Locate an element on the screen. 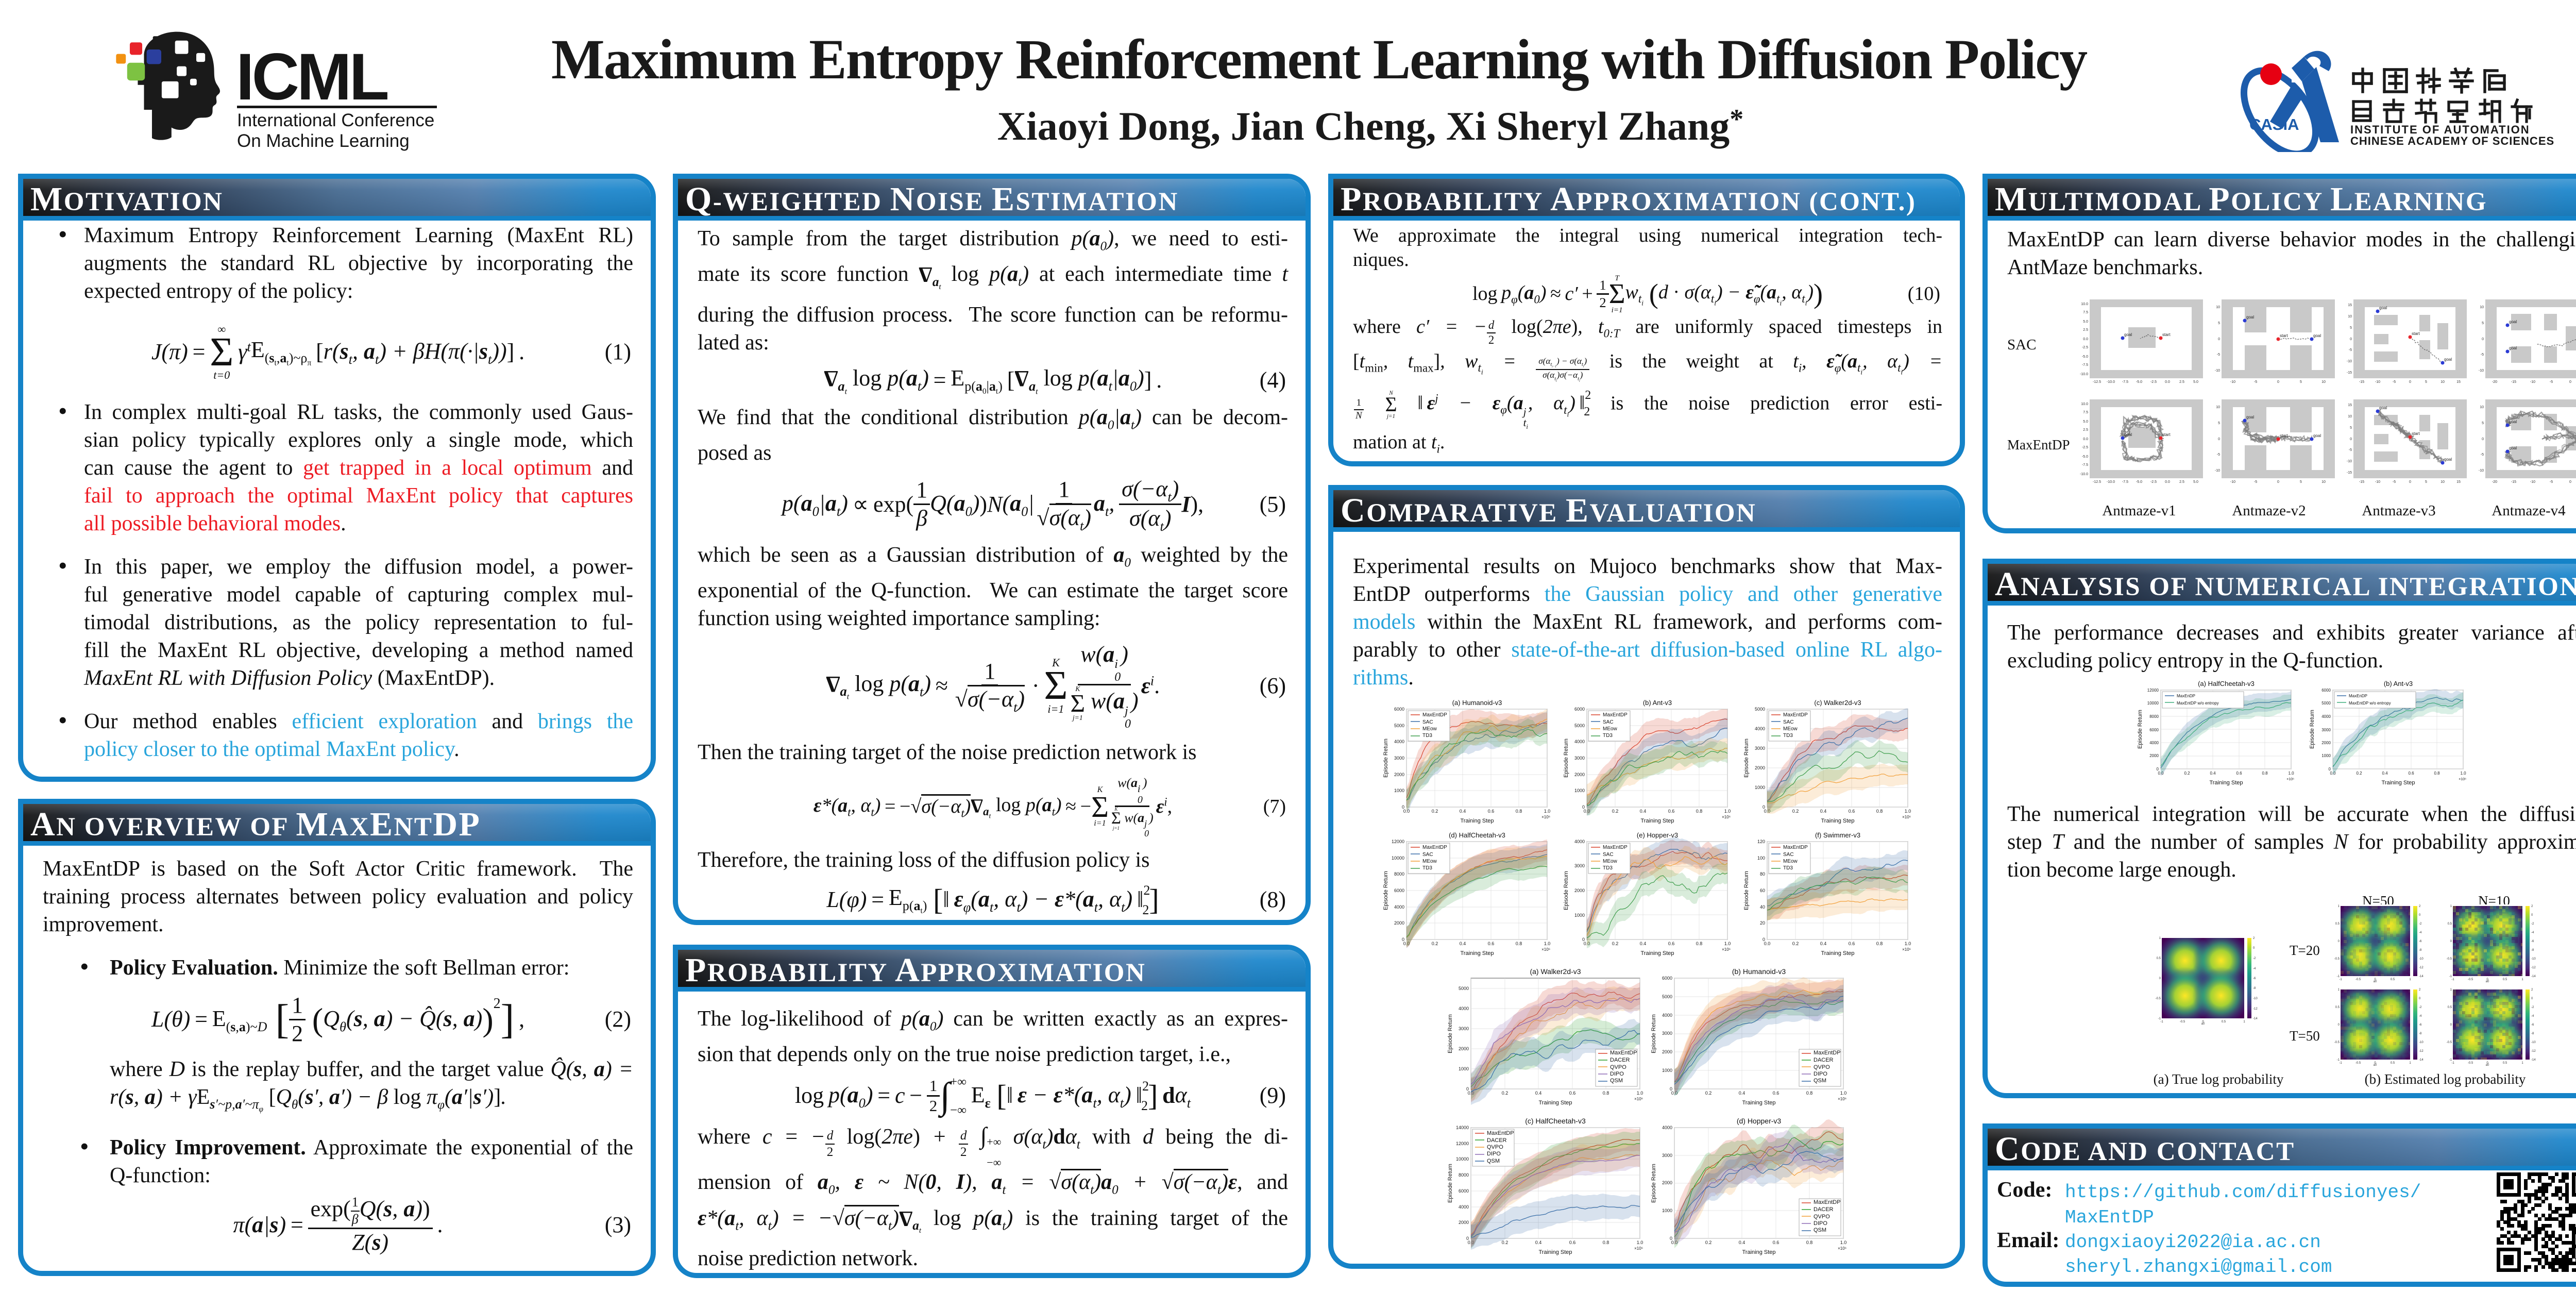 Image resolution: width=2576 pixels, height=1292 pixels. svg-text: -12 is located at coordinates (2421, 1051).